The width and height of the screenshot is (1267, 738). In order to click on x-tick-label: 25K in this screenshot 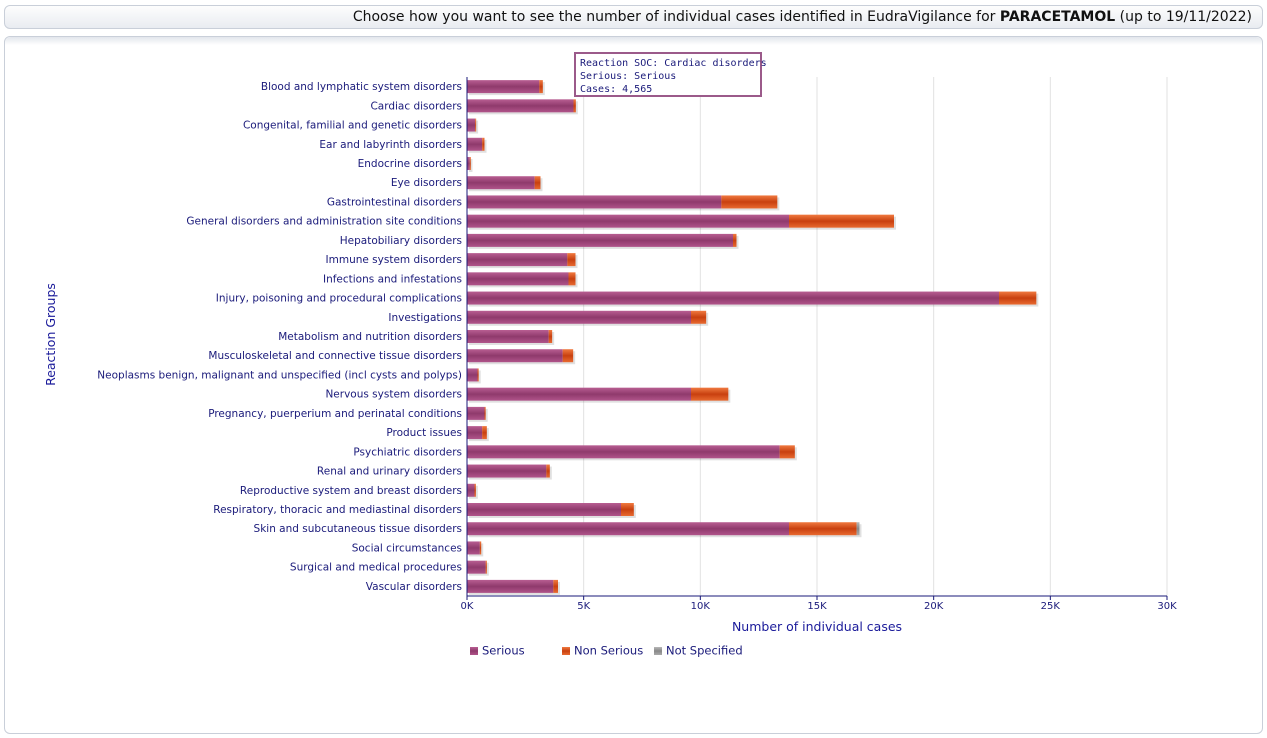, I will do `click(1051, 606)`.